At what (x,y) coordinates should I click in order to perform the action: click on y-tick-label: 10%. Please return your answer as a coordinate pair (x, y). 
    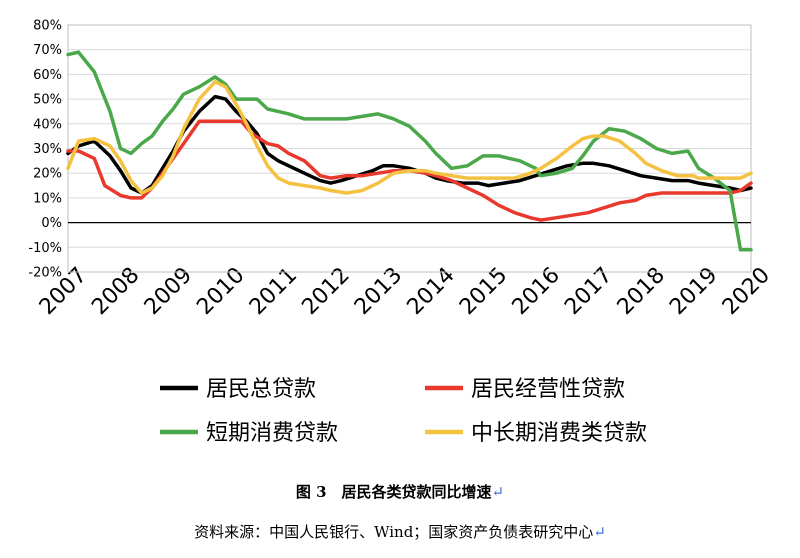
    Looking at the image, I should click on (47, 198).